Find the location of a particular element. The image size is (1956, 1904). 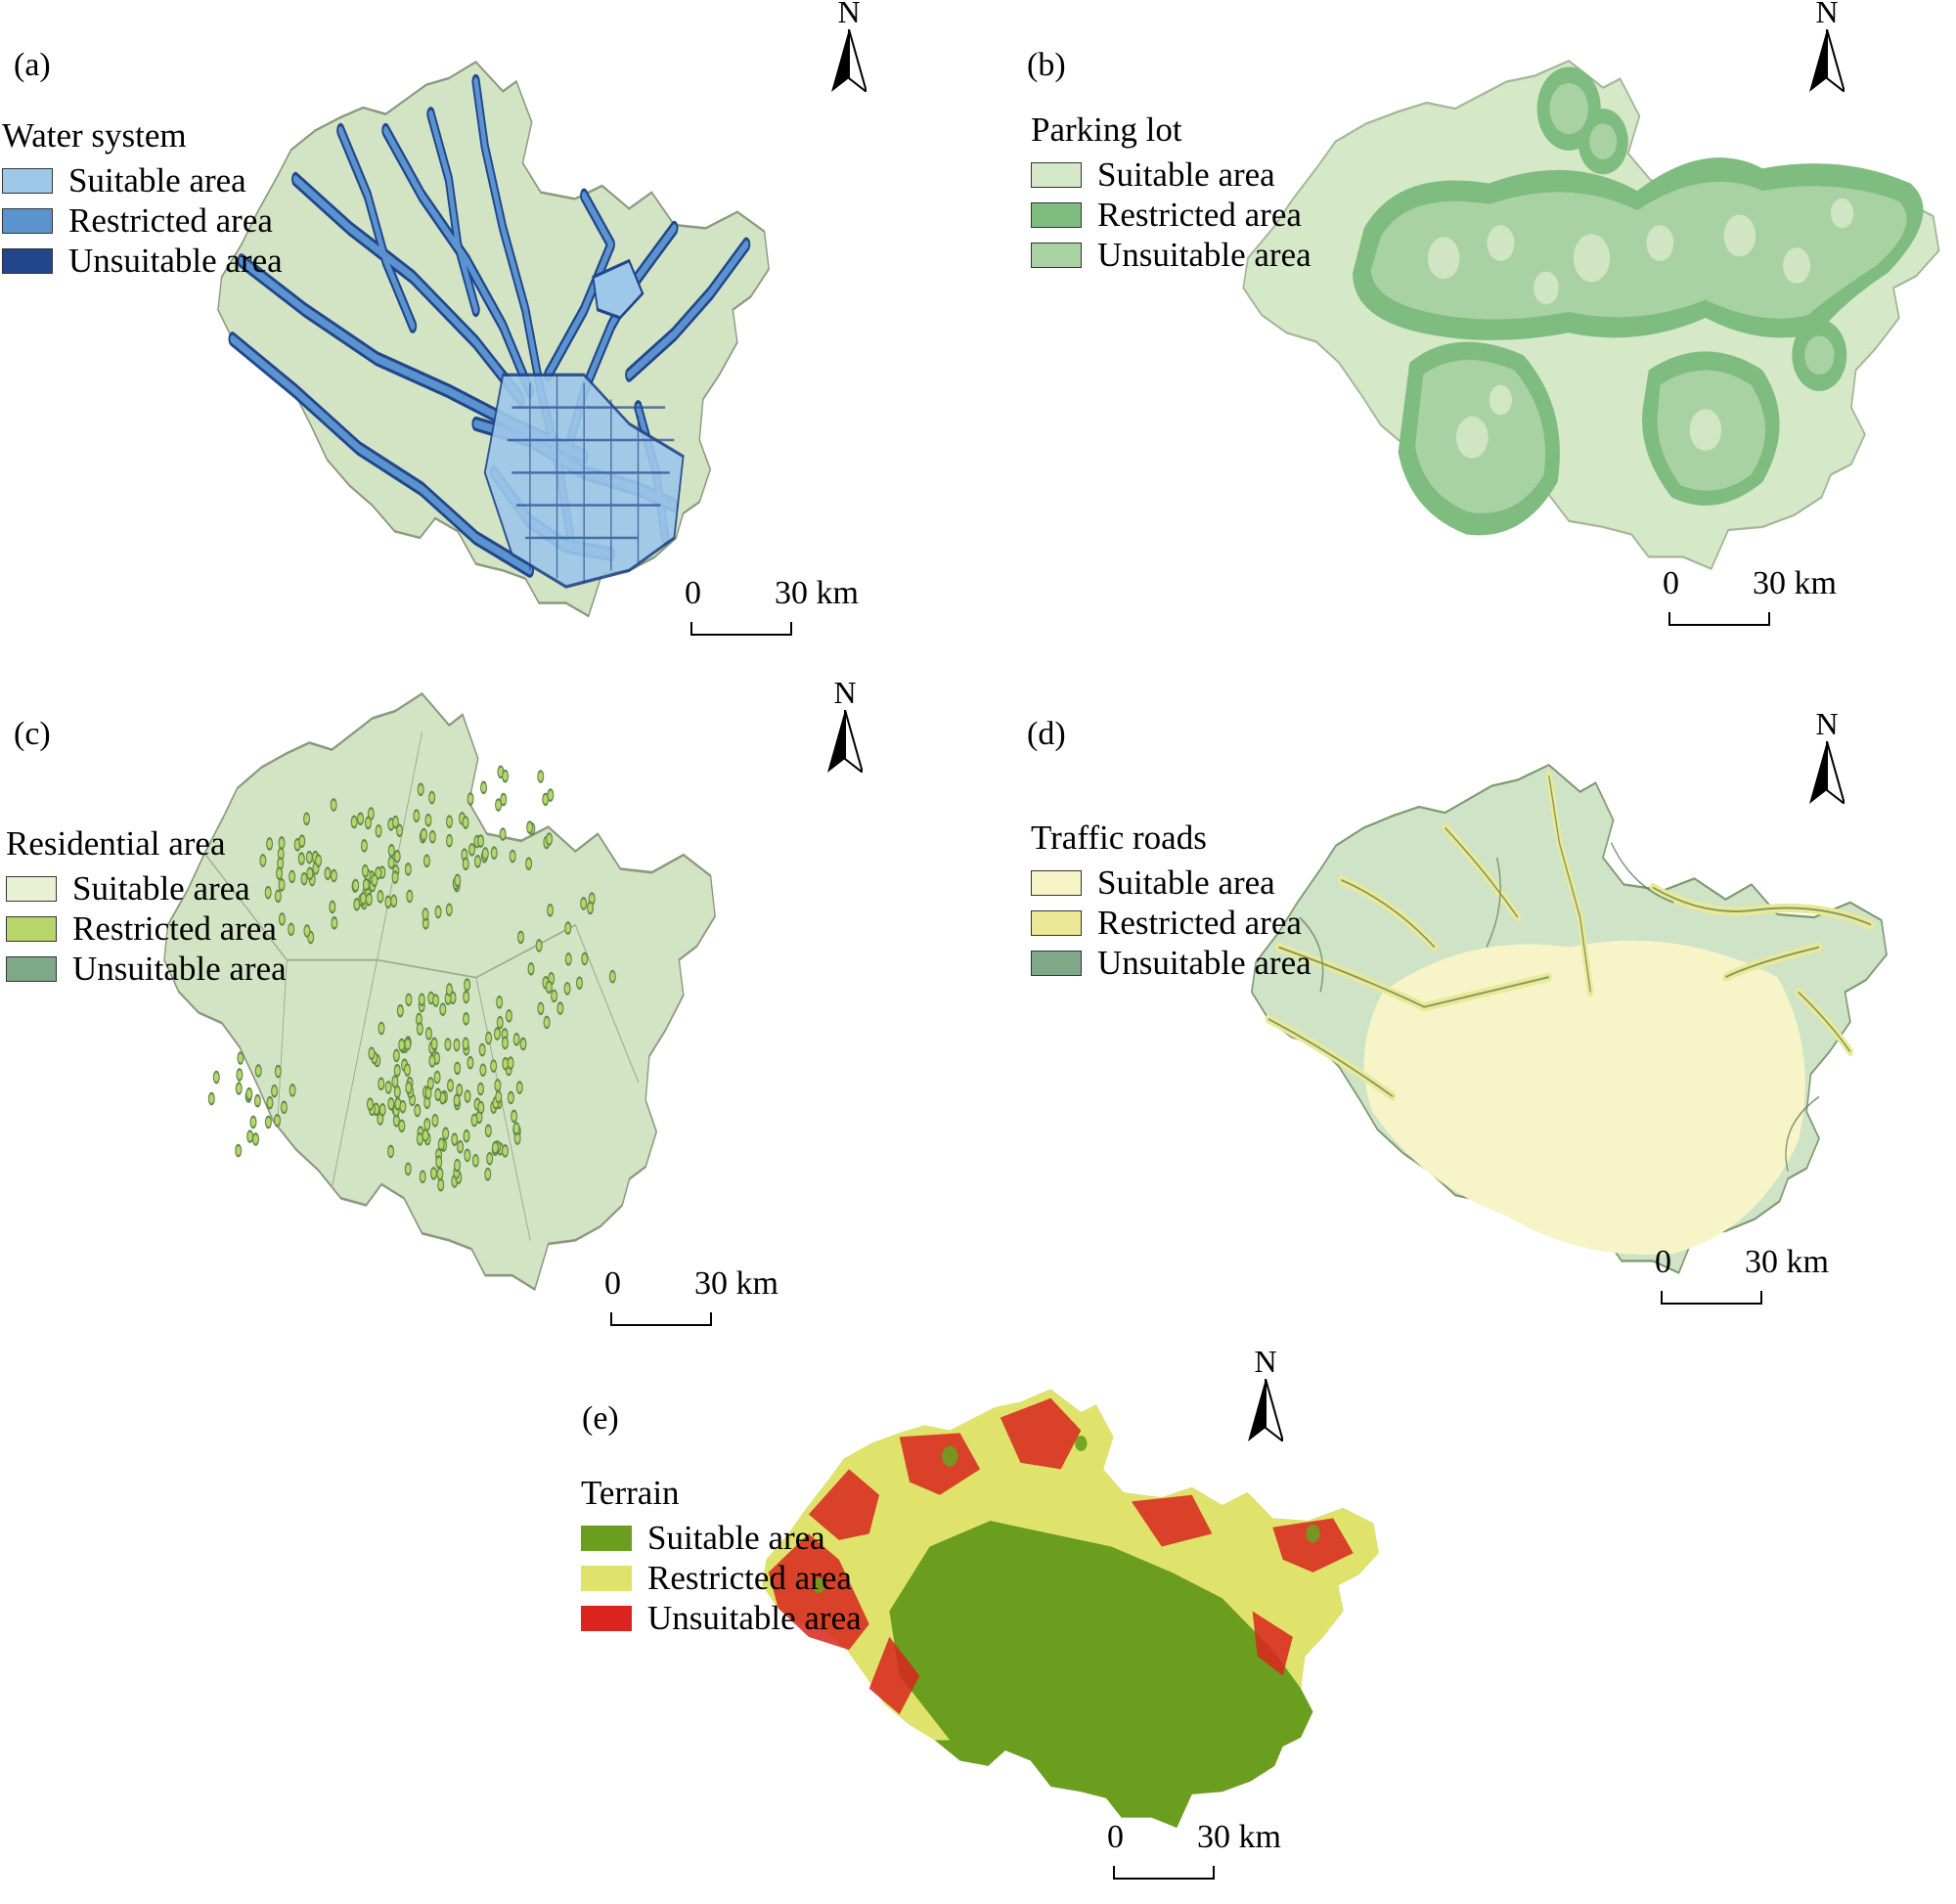

legend-title: Terrain is located at coordinates (630, 1493).